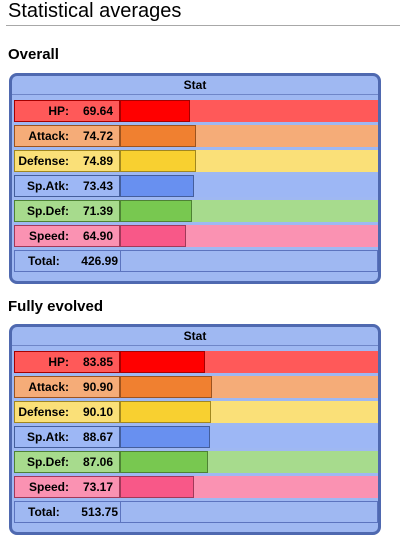  I want to click on page-title: Statistical averages, so click(95, 11).